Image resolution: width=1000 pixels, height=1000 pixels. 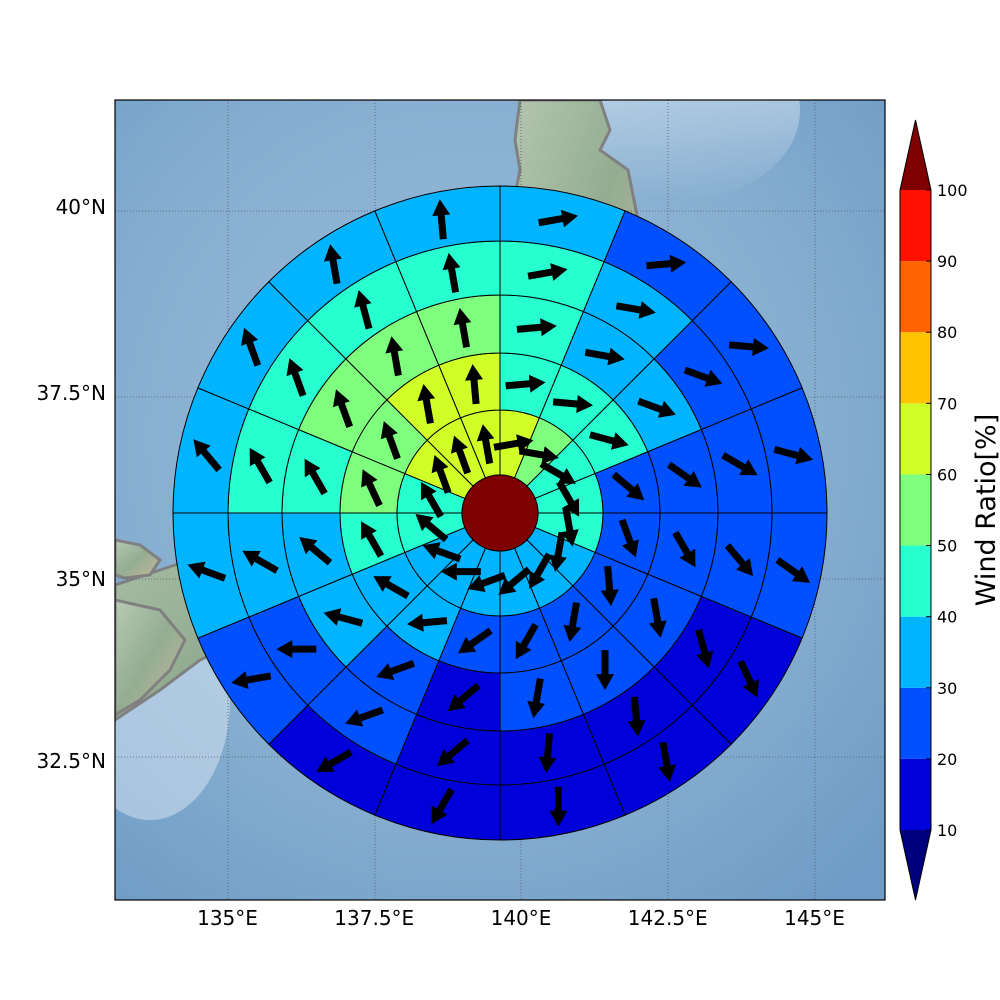 What do you see at coordinates (364, 716) in the screenshot?
I see `wind-arrow-r4-s10` at bounding box center [364, 716].